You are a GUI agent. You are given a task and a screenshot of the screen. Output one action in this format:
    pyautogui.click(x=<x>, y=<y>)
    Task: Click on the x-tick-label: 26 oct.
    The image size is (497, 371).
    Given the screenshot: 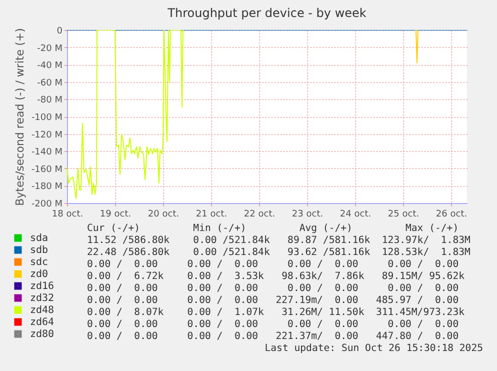 What is the action you would take?
    pyautogui.click(x=452, y=215)
    